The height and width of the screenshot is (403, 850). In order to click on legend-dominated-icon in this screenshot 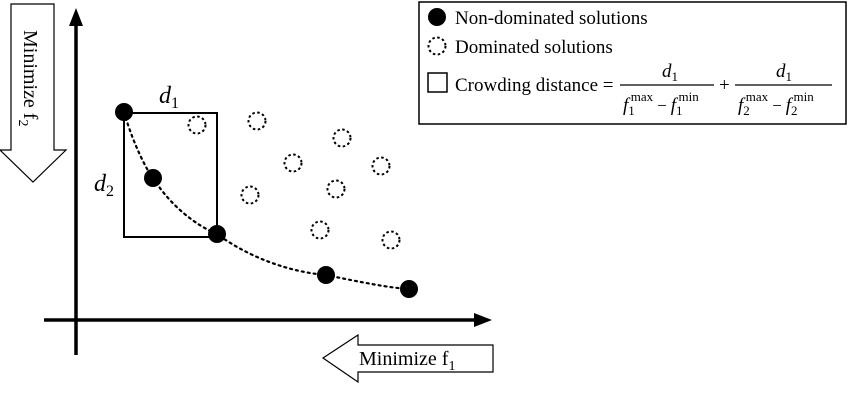, I will do `click(437, 46)`.